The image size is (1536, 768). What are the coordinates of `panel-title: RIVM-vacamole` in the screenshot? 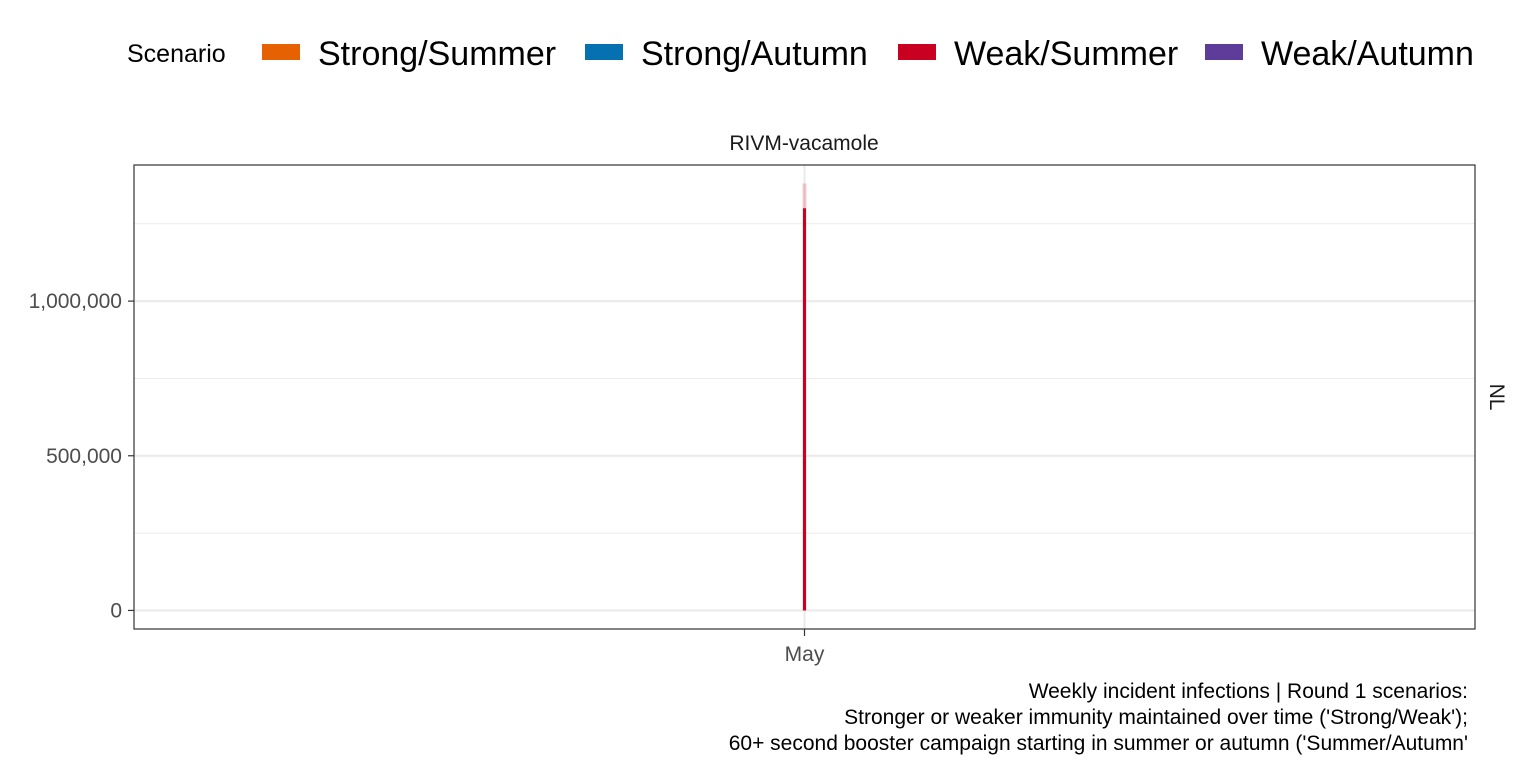 It's located at (803, 143).